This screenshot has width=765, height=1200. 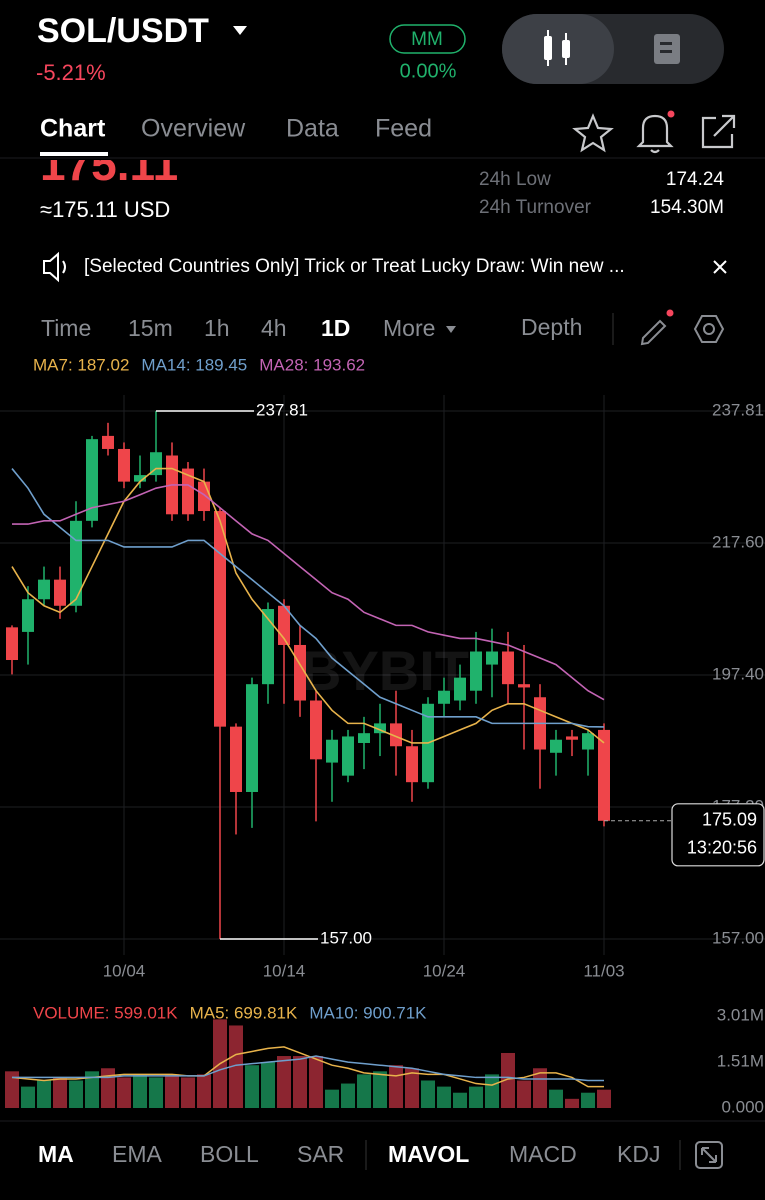 What do you see at coordinates (535, 207) in the screenshot?
I see `stat-label: 24h Turnover` at bounding box center [535, 207].